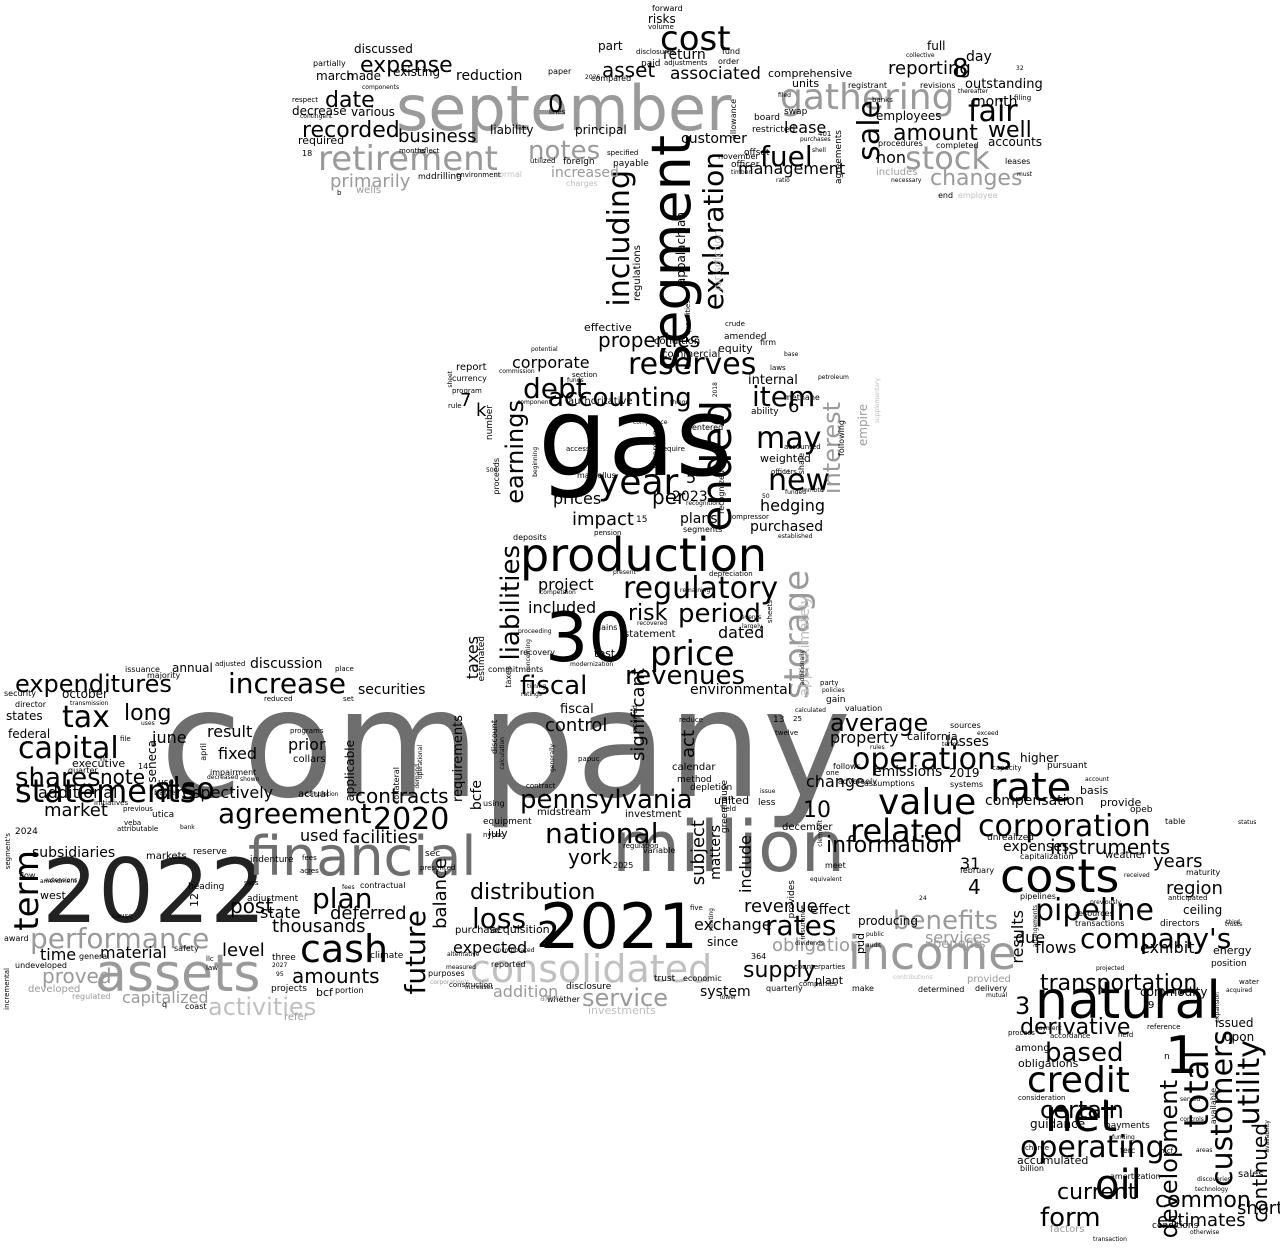 The image size is (1280, 1249). Describe the element at coordinates (309, 871) in the screenshot. I see `word-acres: acres` at that location.